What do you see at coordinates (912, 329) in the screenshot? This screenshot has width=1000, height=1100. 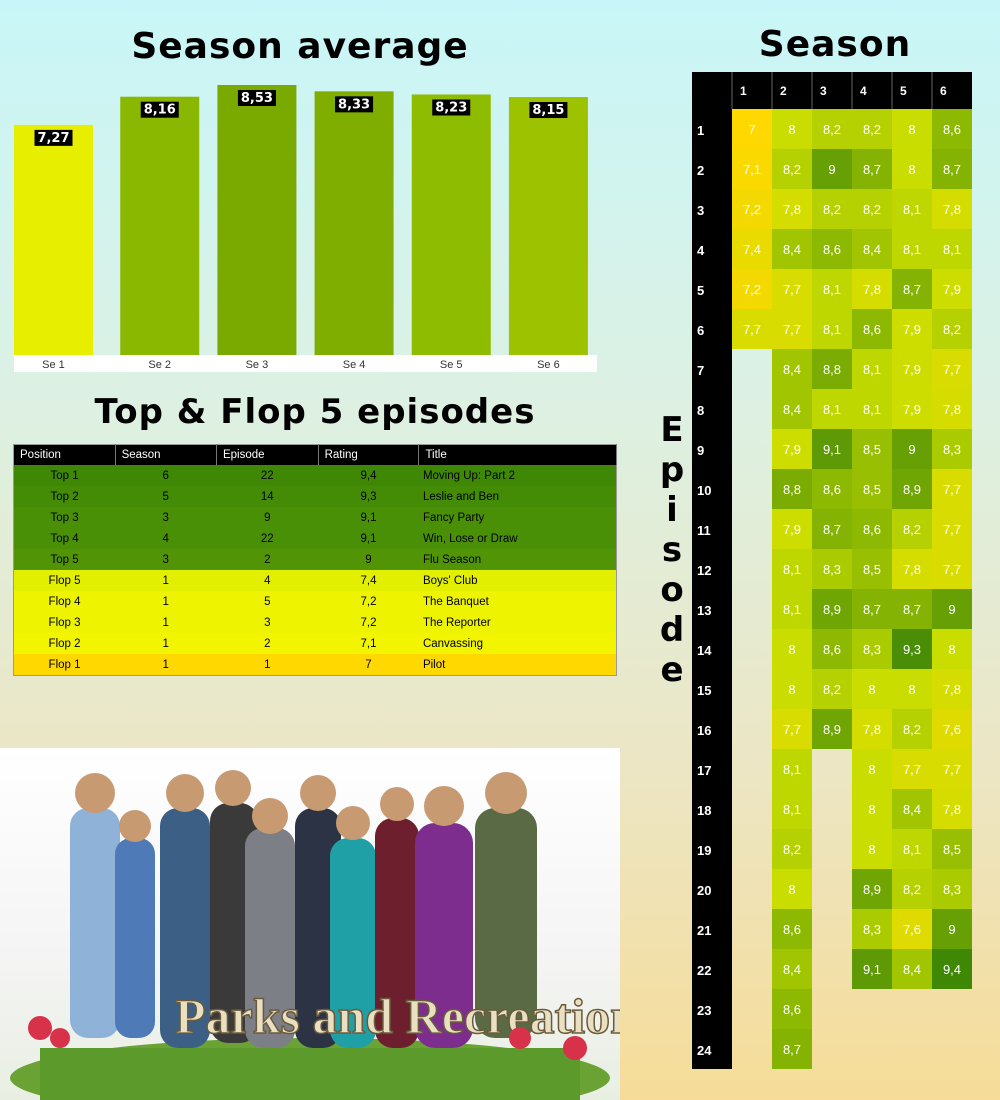 I see `heatmap-cell-label: 7,9` at bounding box center [912, 329].